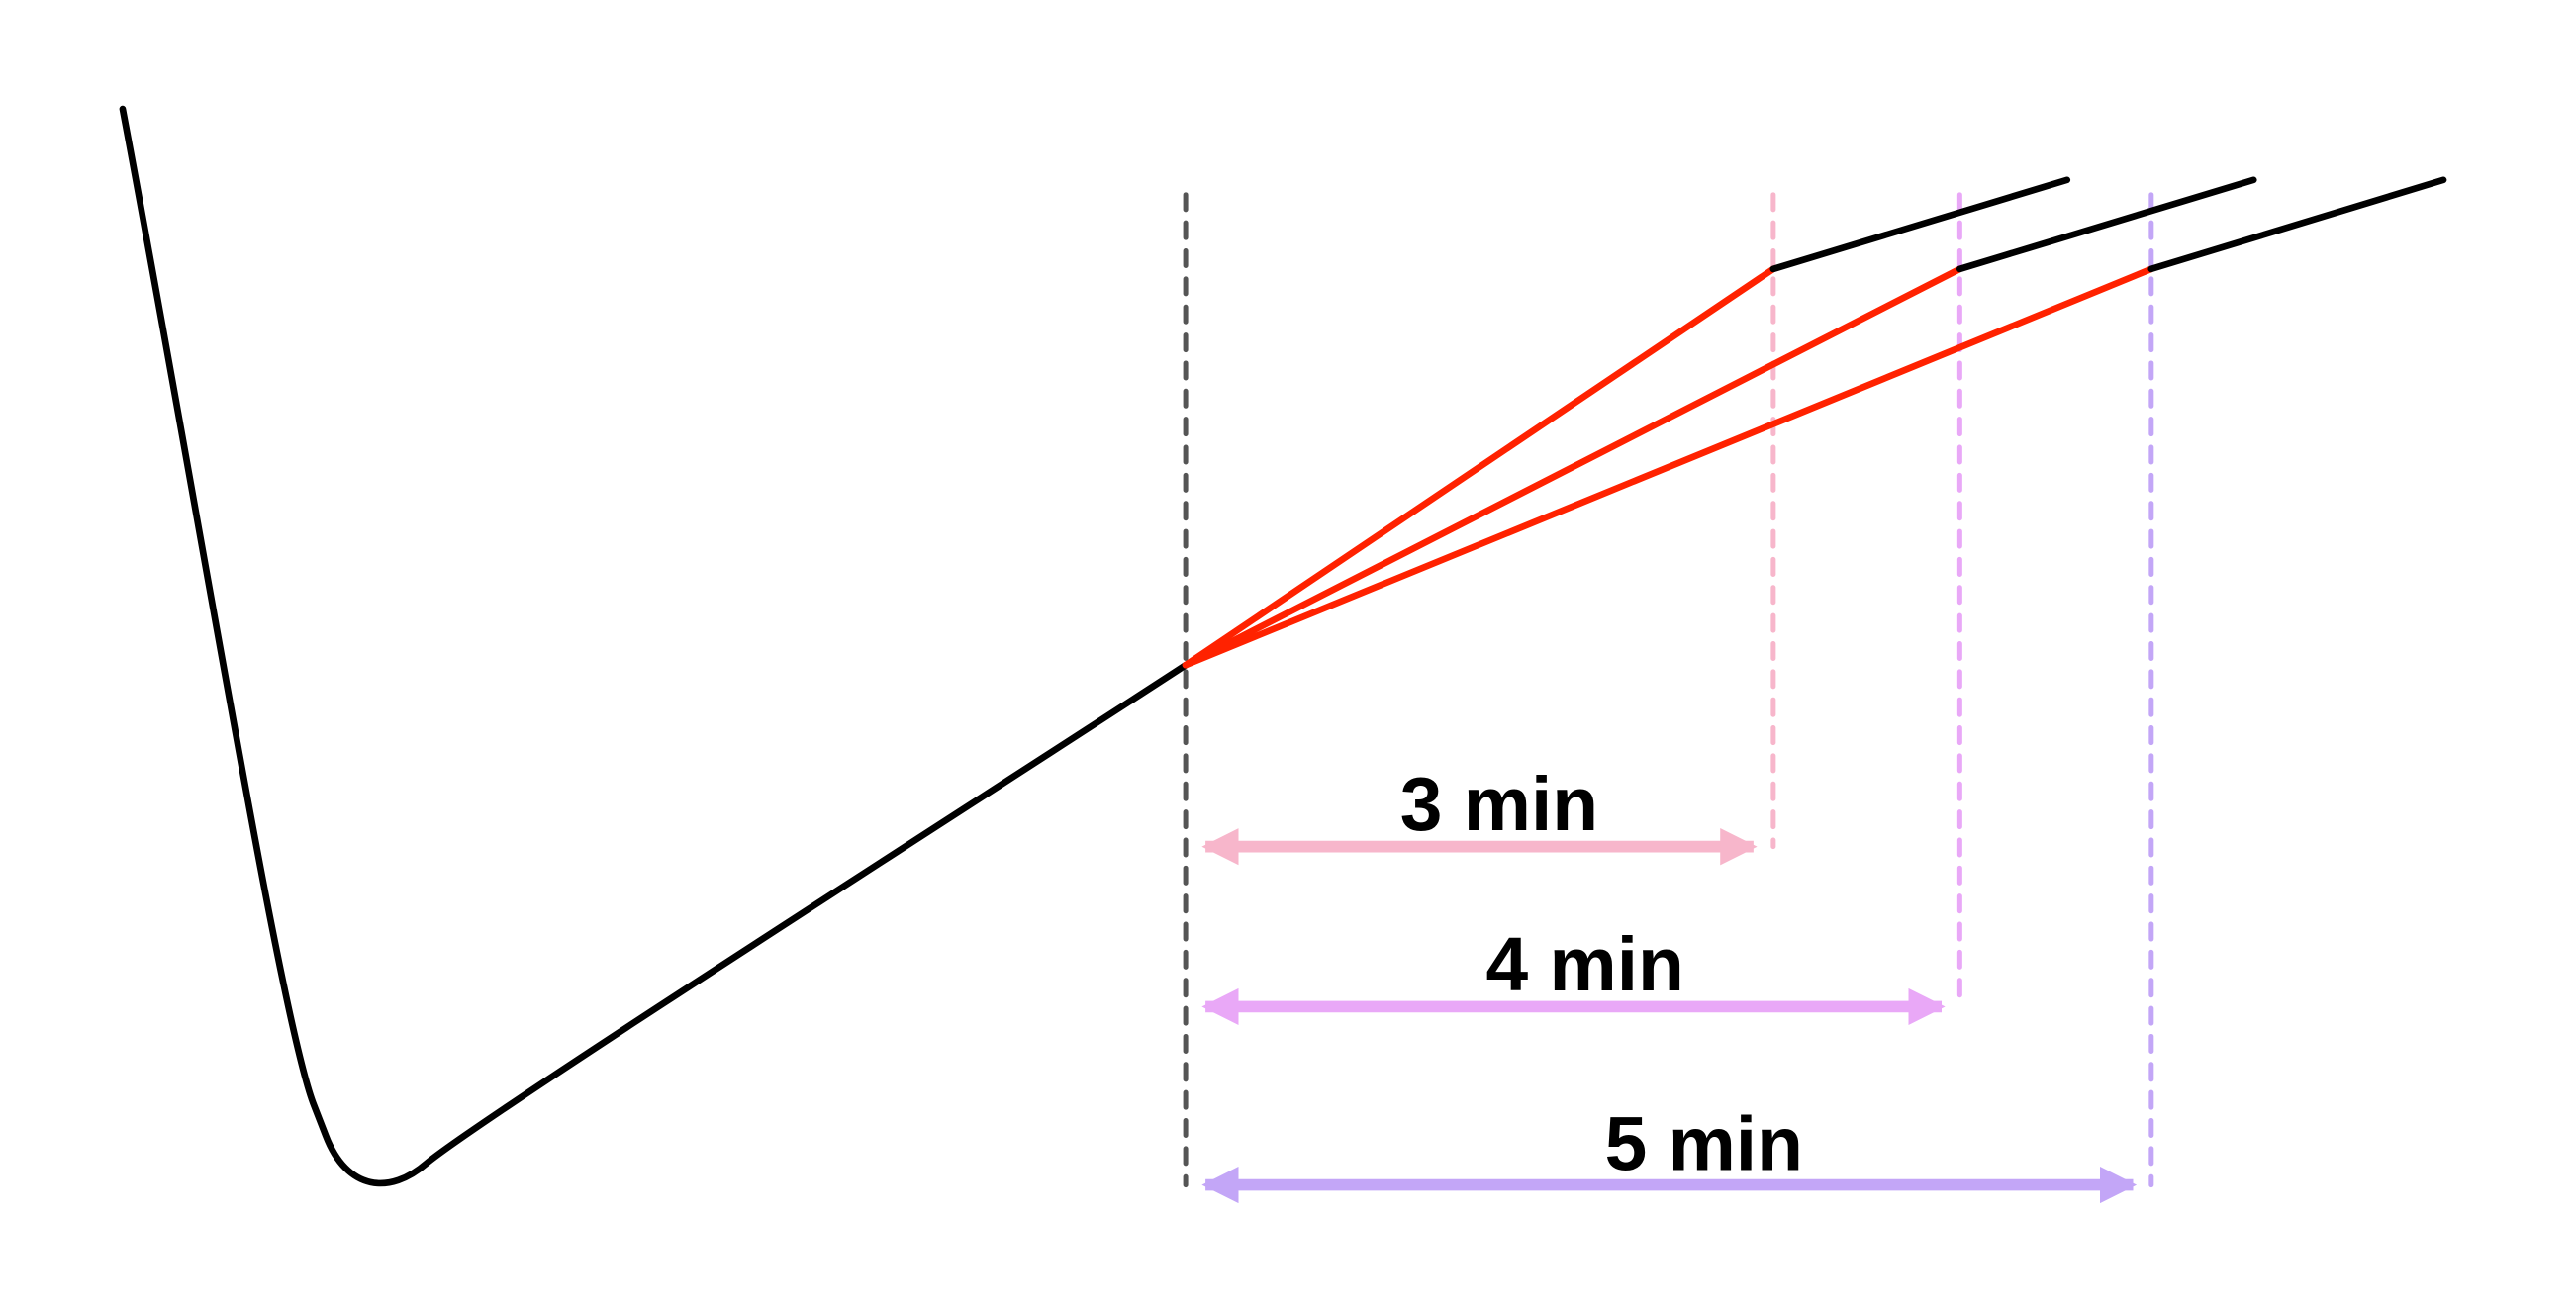  I want to click on fan-line-4-min, so click(1572, 467).